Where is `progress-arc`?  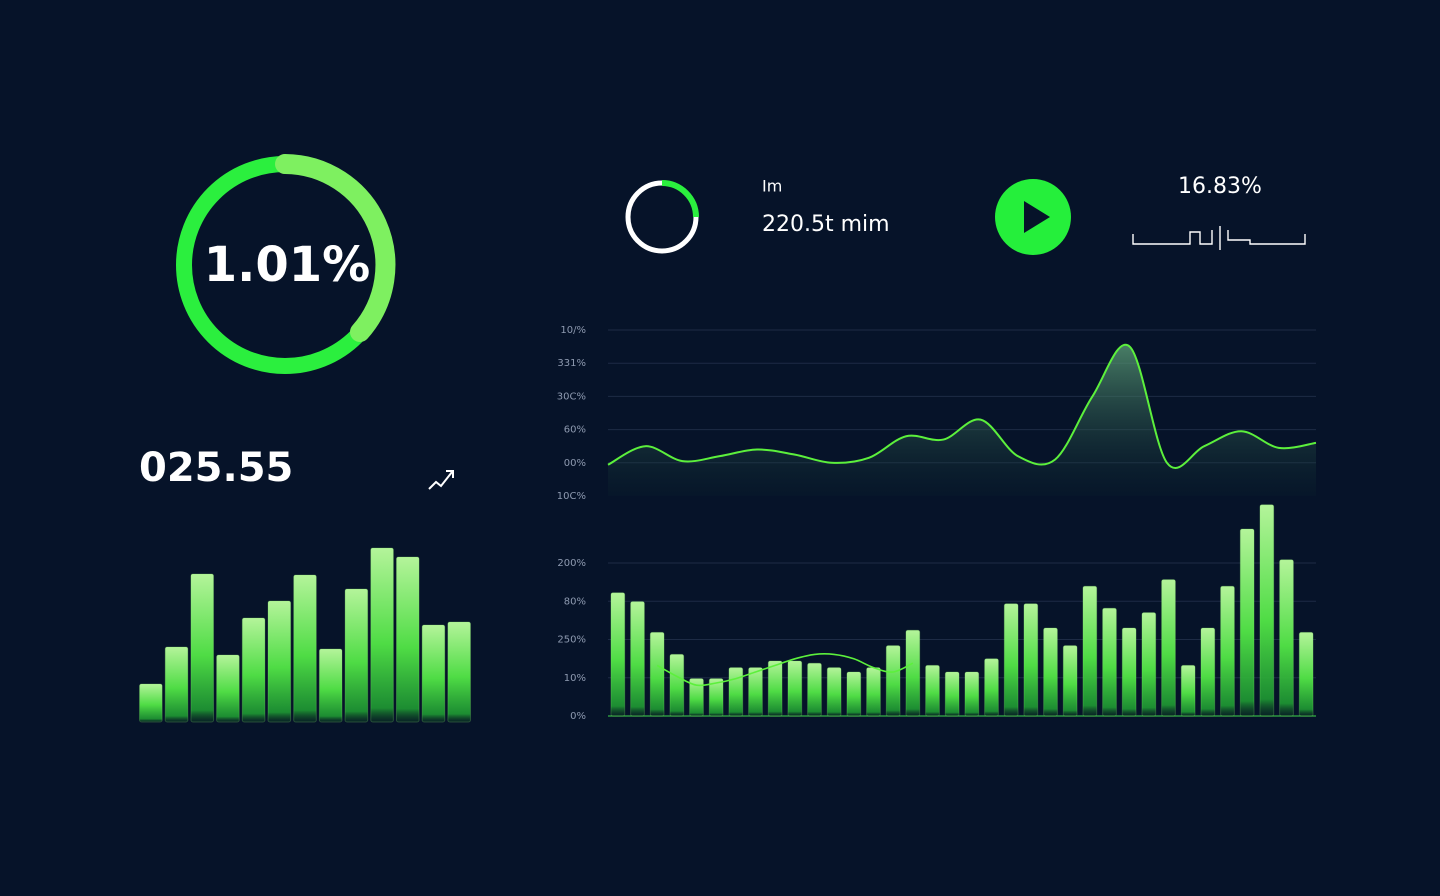
progress-arc is located at coordinates (680, 199).